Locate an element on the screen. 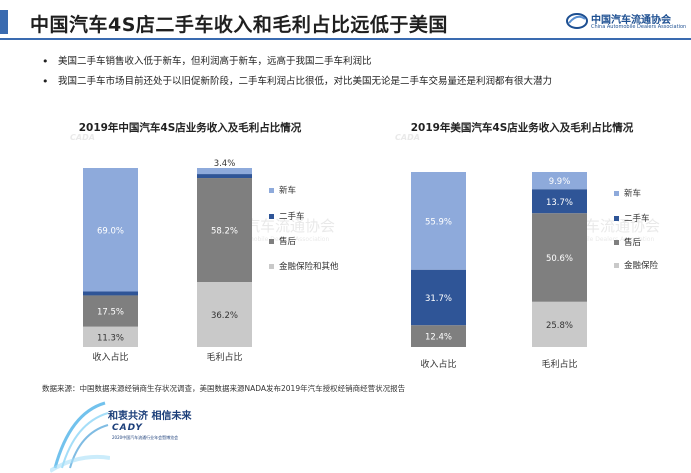  data-label: 3.4% is located at coordinates (225, 164).